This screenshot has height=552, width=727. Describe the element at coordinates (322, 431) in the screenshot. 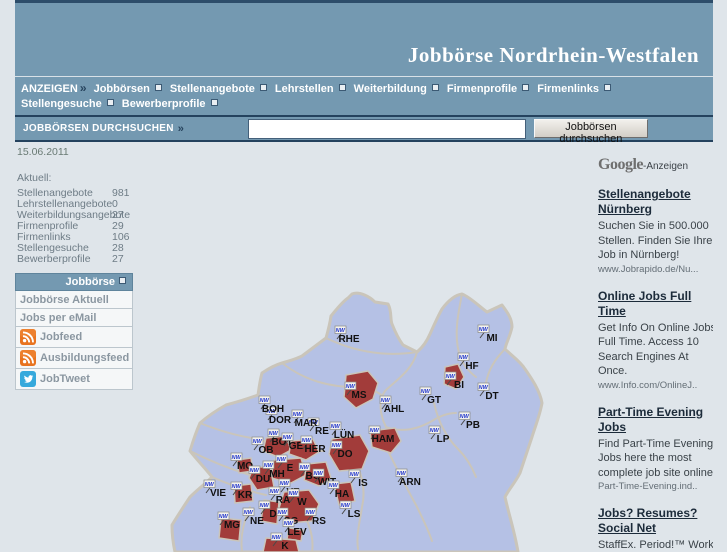

I see `svg-text: RE` at that location.